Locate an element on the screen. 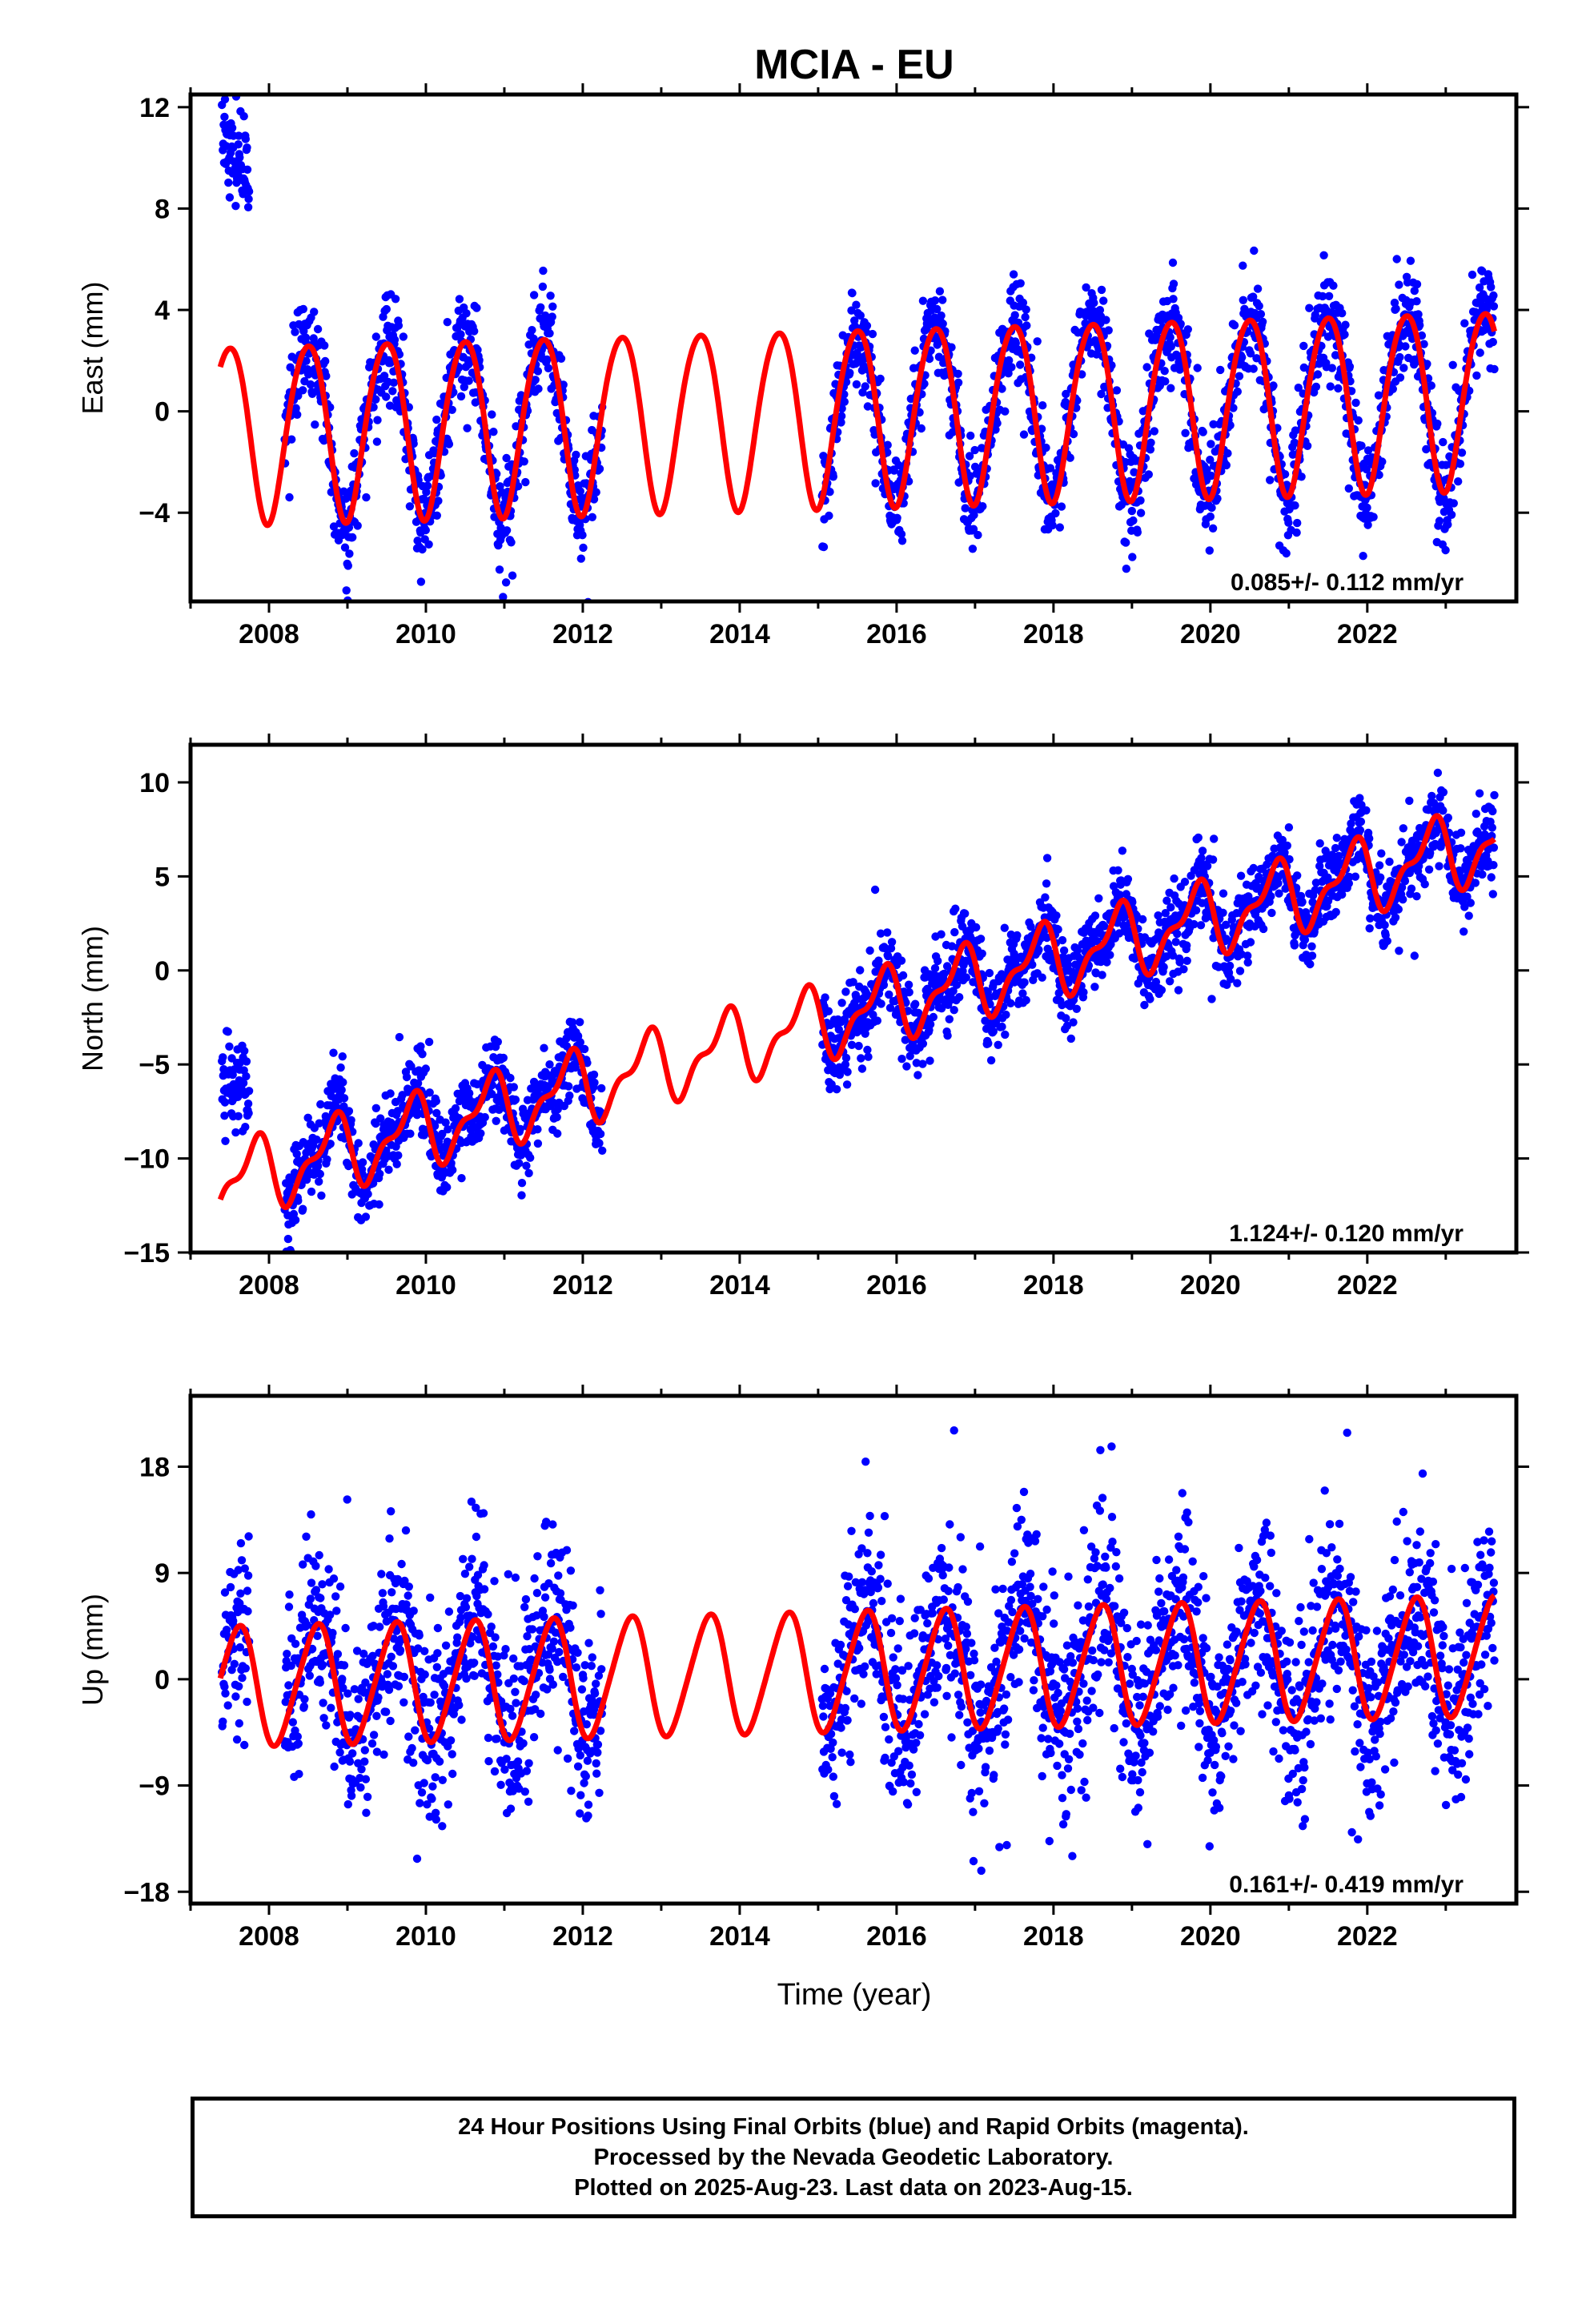  north-model-line is located at coordinates (857, 1012).